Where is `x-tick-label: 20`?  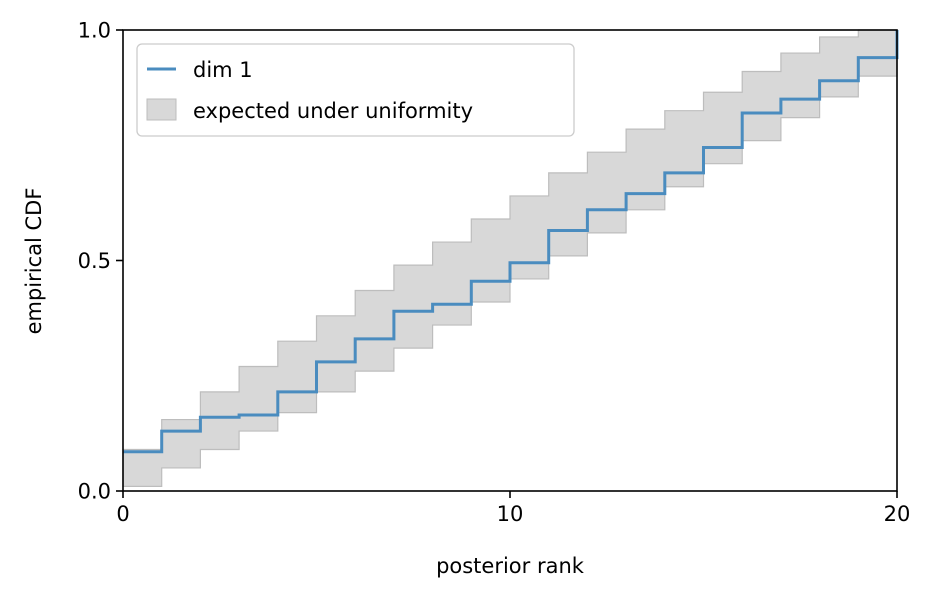 x-tick-label: 20 is located at coordinates (897, 514).